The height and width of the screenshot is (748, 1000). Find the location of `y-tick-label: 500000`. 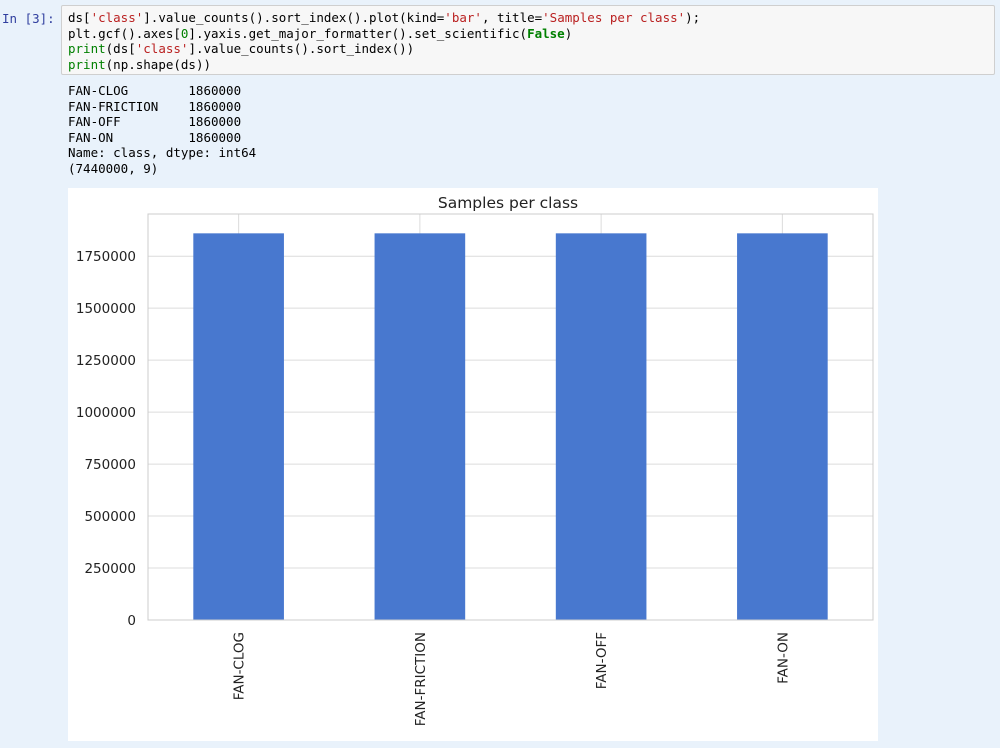

y-tick-label: 500000 is located at coordinates (110, 517).